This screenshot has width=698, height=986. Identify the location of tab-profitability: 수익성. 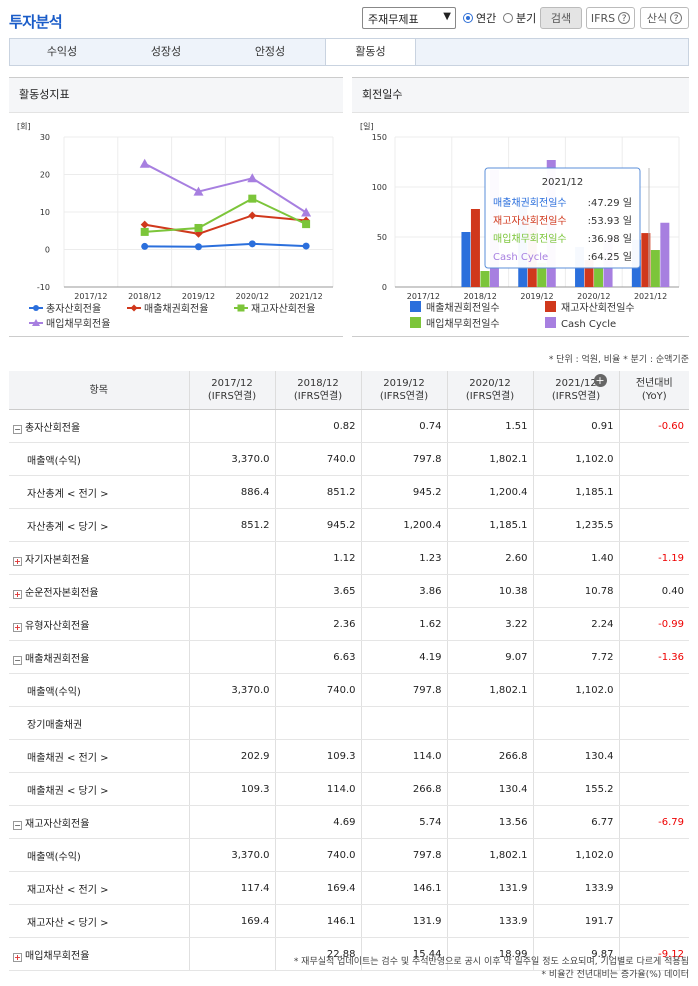
(62, 51).